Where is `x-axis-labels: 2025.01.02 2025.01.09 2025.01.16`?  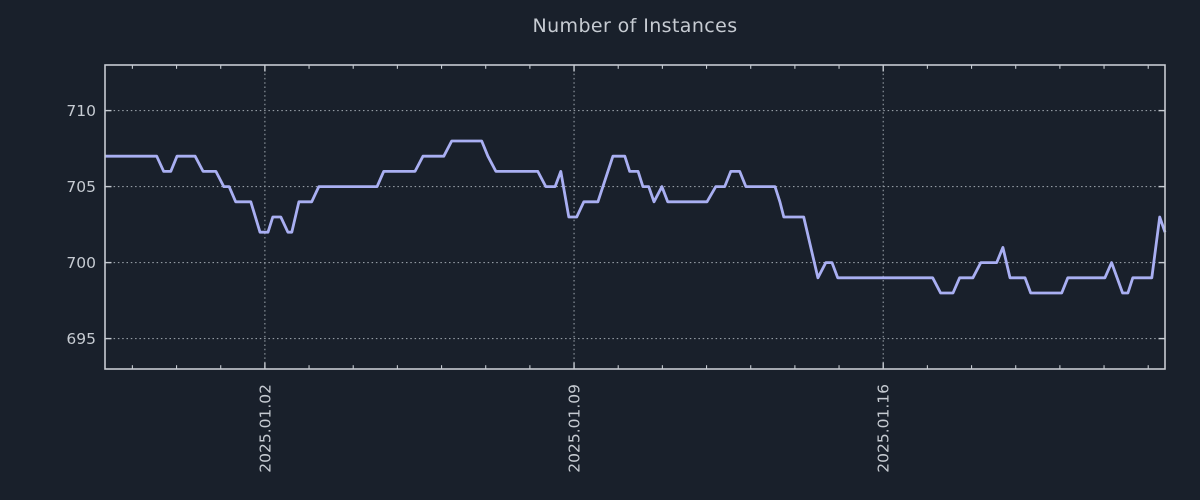
x-axis-labels: 2025.01.02 2025.01.09 2025.01.16 is located at coordinates (574, 428).